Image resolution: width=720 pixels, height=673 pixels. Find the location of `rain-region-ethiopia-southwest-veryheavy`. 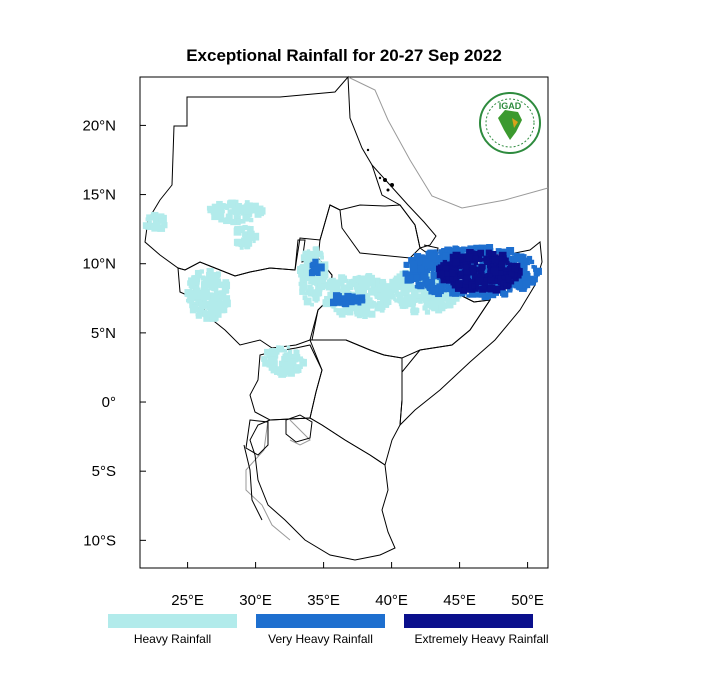

rain-region-ethiopia-southwest-veryheavy is located at coordinates (347, 300).